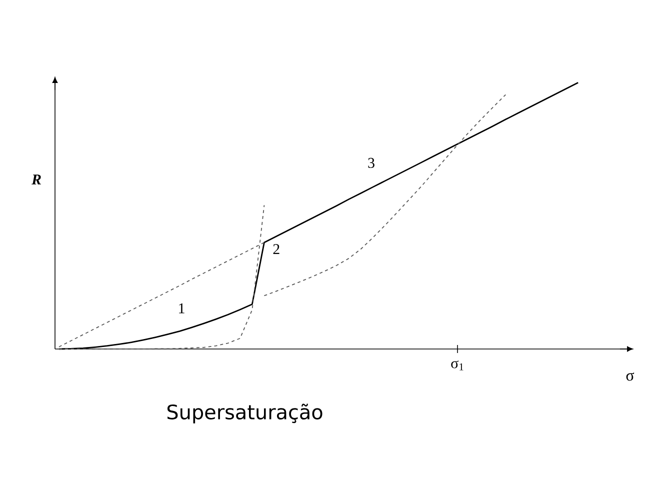 The width and height of the screenshot is (645, 490). Describe the element at coordinates (181, 308) in the screenshot. I see `annotation: 1` at that location.